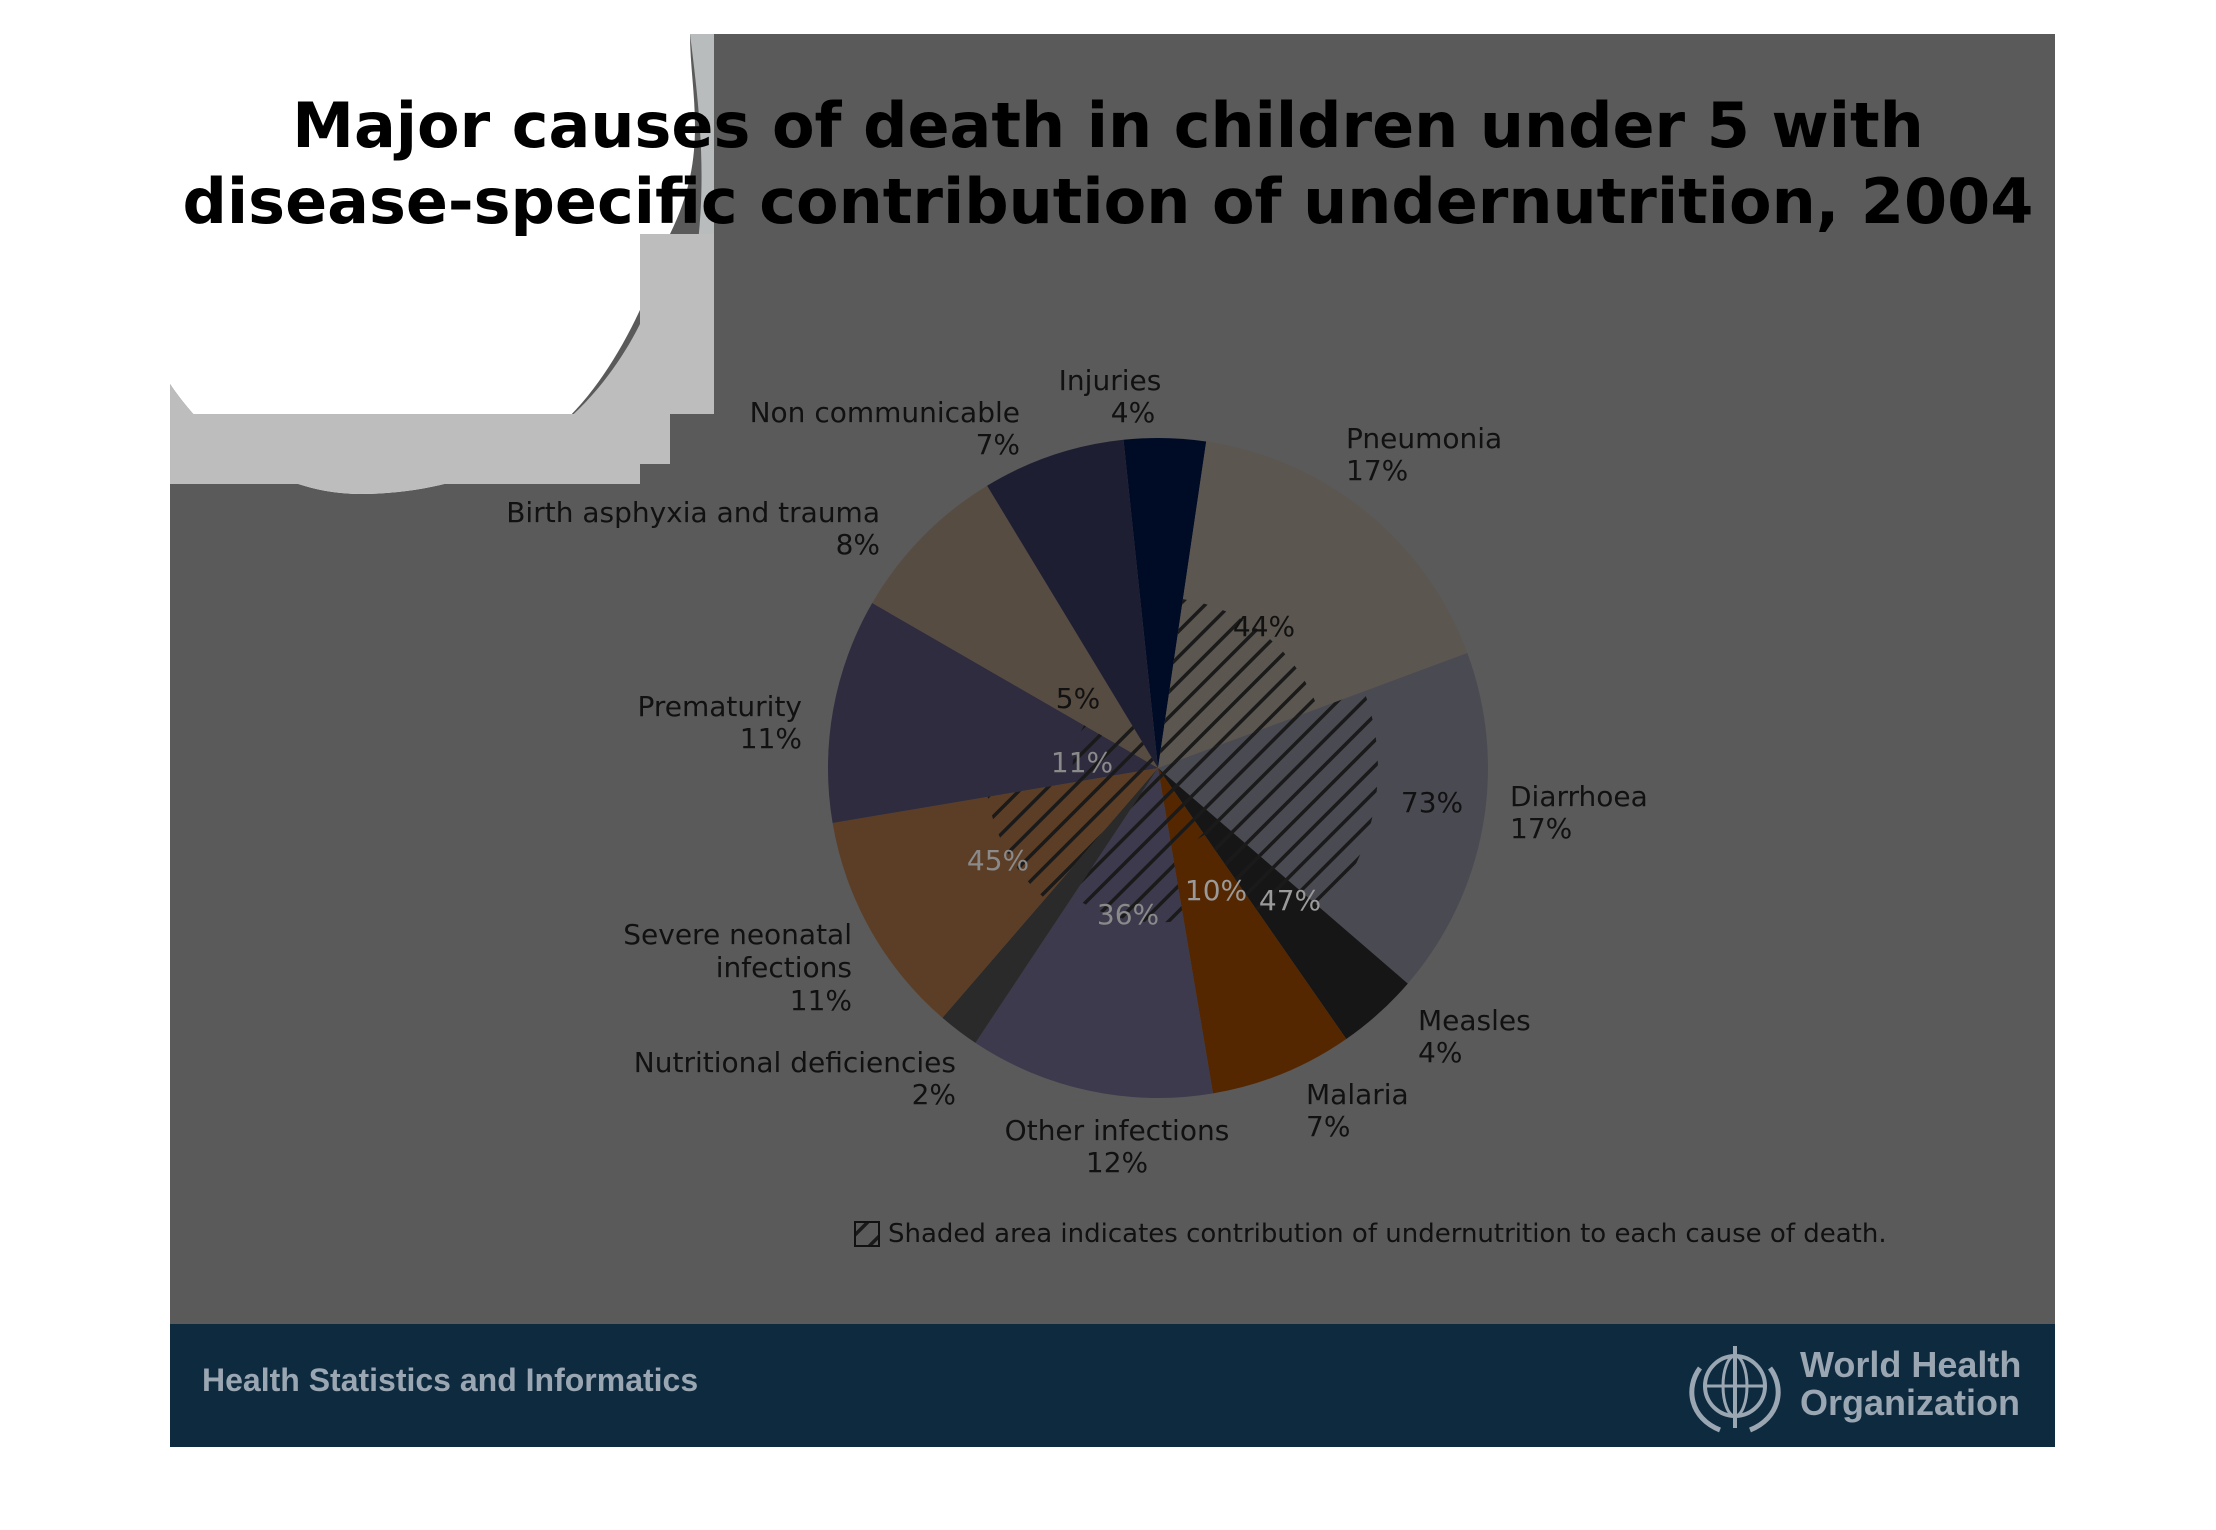 This screenshot has width=2216, height=1530. What do you see at coordinates (1117, 1162) in the screenshot?
I see `label-other-infections-value: 12%` at bounding box center [1117, 1162].